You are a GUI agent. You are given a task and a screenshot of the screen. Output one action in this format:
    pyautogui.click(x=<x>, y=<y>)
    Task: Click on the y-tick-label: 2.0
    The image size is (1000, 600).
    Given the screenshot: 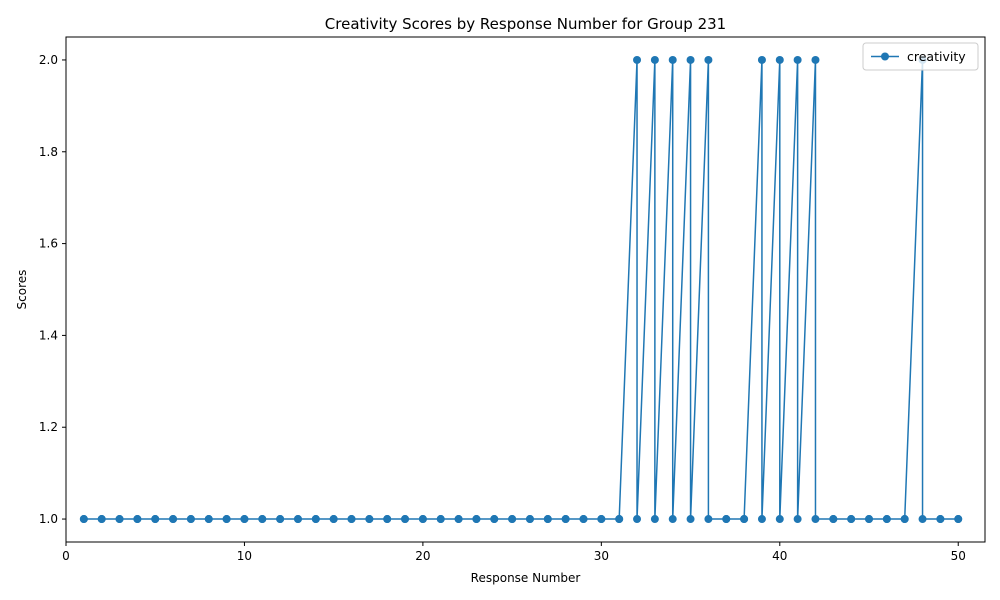 What is the action you would take?
    pyautogui.click(x=48, y=60)
    